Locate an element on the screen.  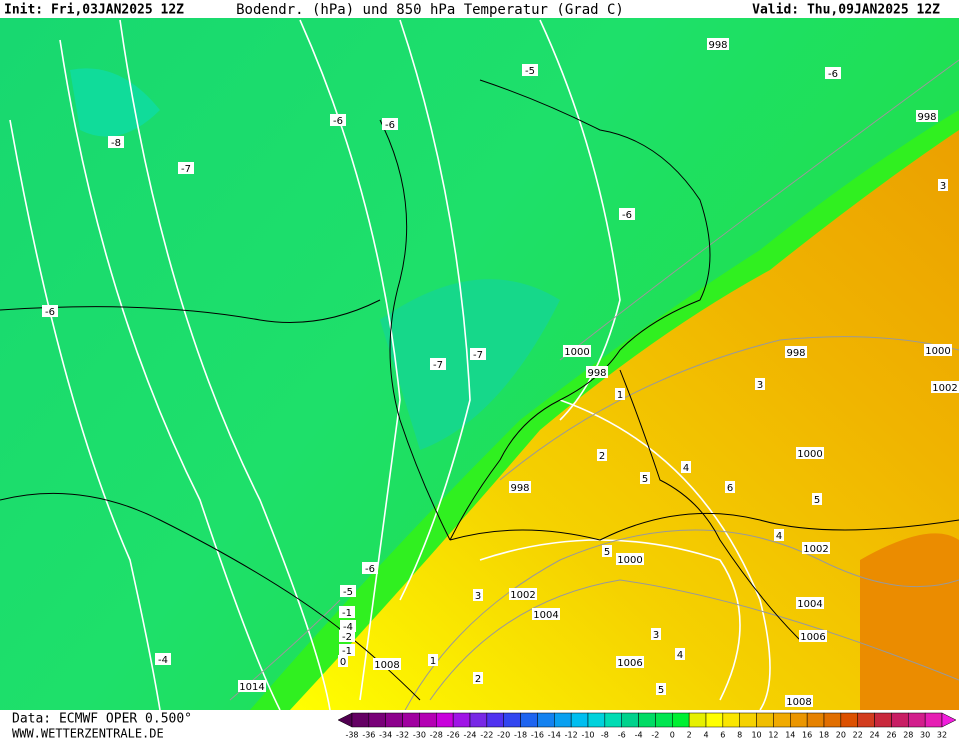
contour-label: 1 is located at coordinates (620, 395).